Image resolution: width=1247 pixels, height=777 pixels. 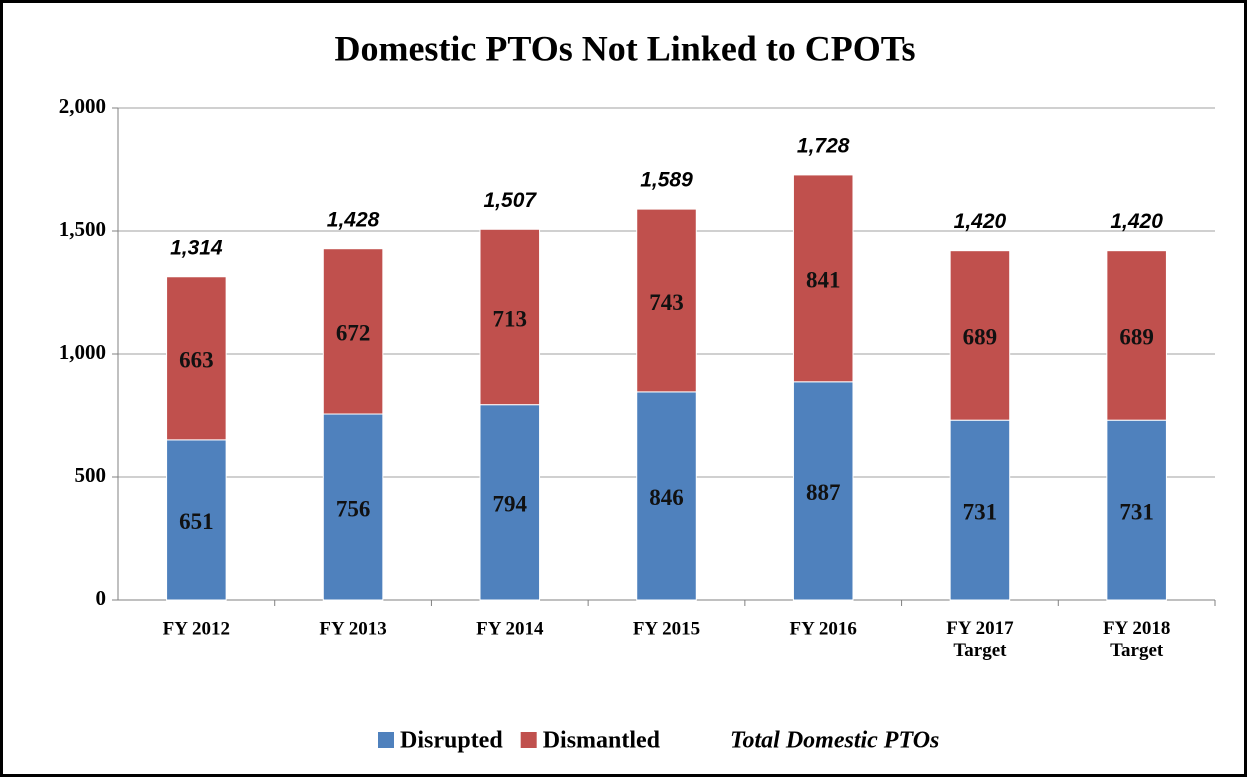 What do you see at coordinates (511, 200) in the screenshot?
I see `total-label: 1,507` at bounding box center [511, 200].